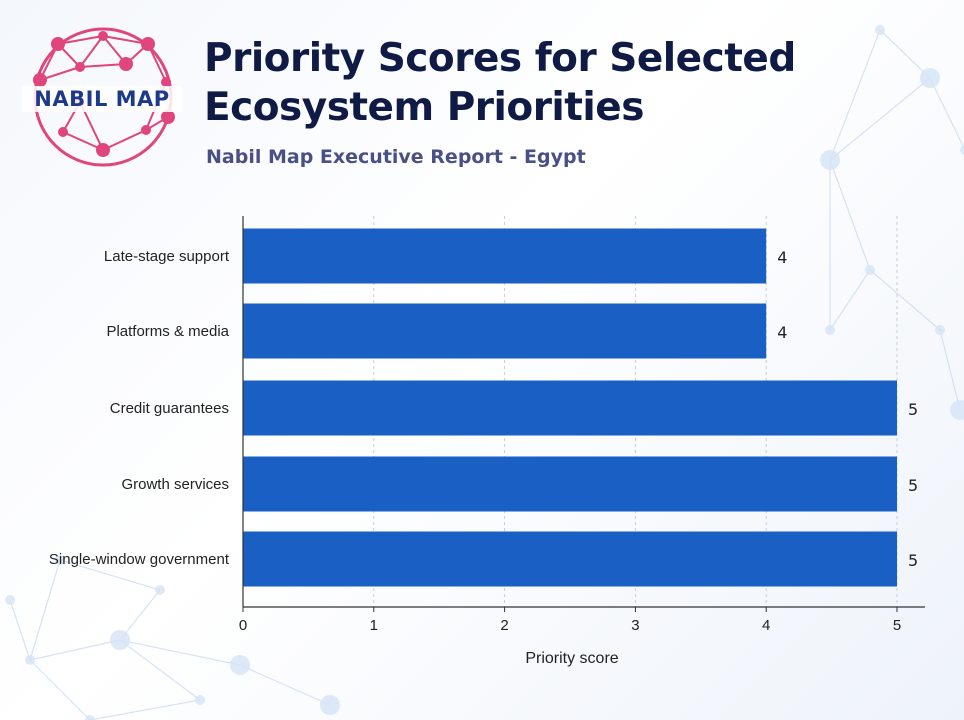 This screenshot has width=964, height=720. What do you see at coordinates (167, 256) in the screenshot?
I see `category-label: Late-stage support` at bounding box center [167, 256].